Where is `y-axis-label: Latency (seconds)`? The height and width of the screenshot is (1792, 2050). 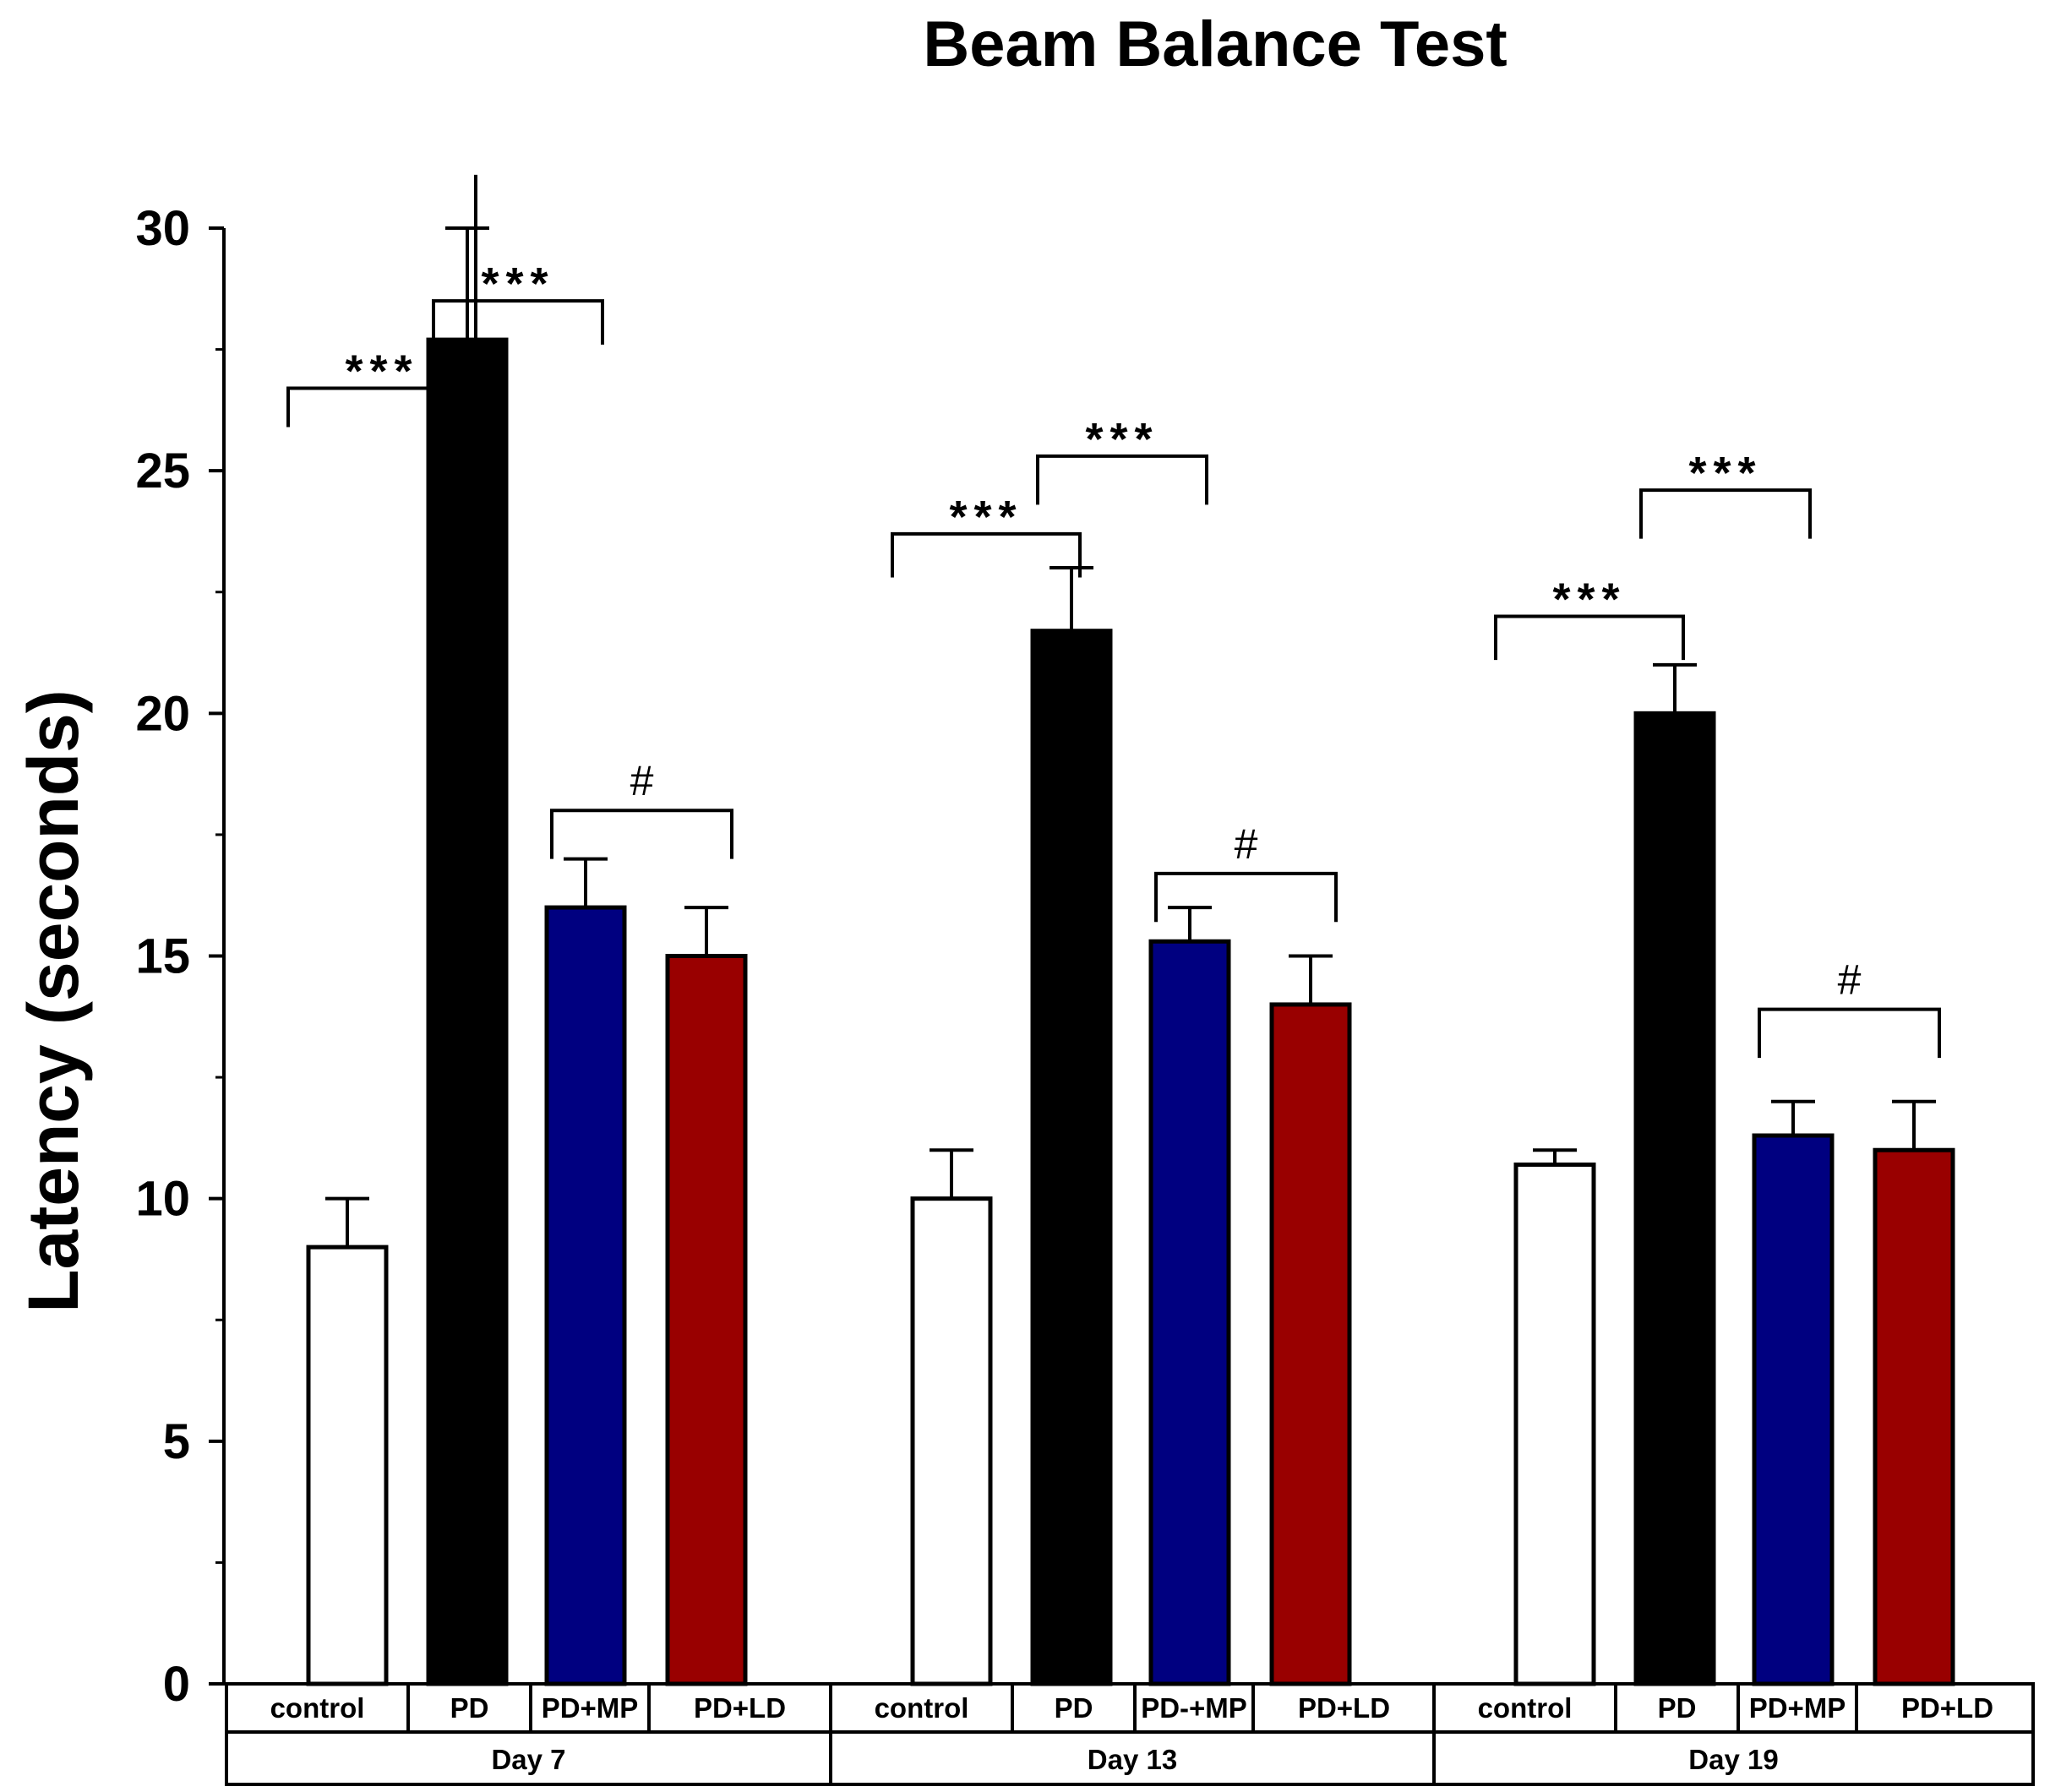 y-axis-label: Latency (seconds) is located at coordinates (53, 1001).